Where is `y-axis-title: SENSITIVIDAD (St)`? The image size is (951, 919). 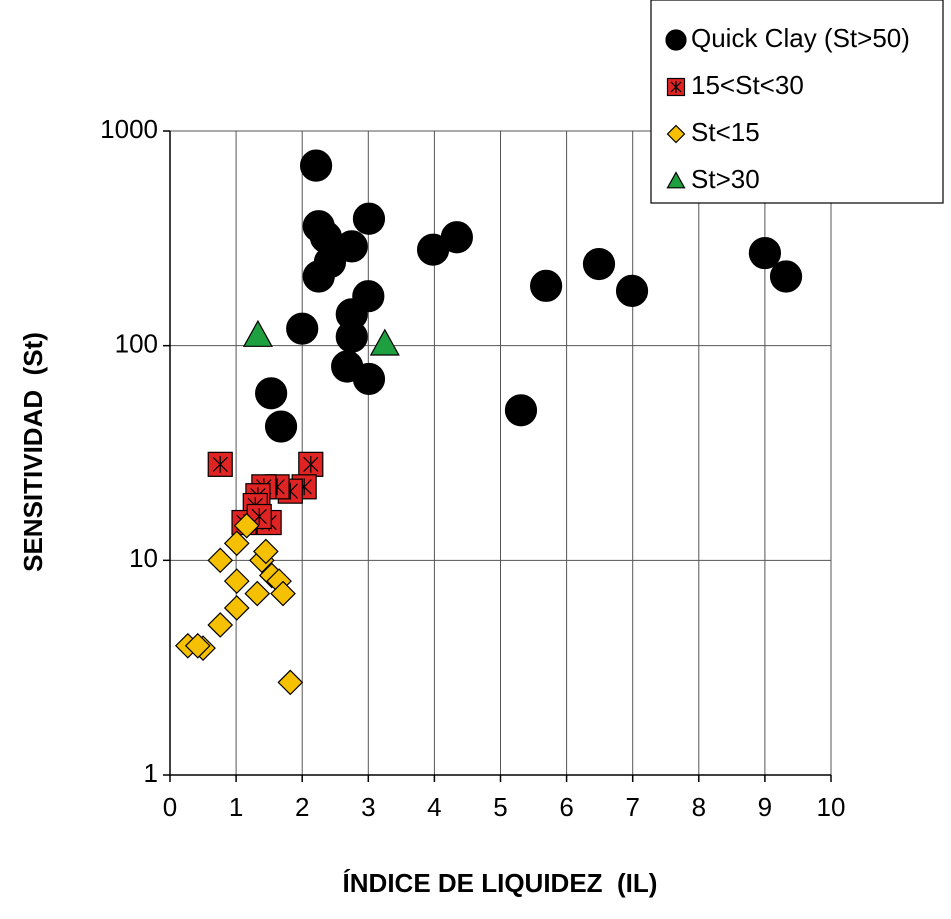
y-axis-title: SENSITIVIDAD (St) is located at coordinates (33, 452).